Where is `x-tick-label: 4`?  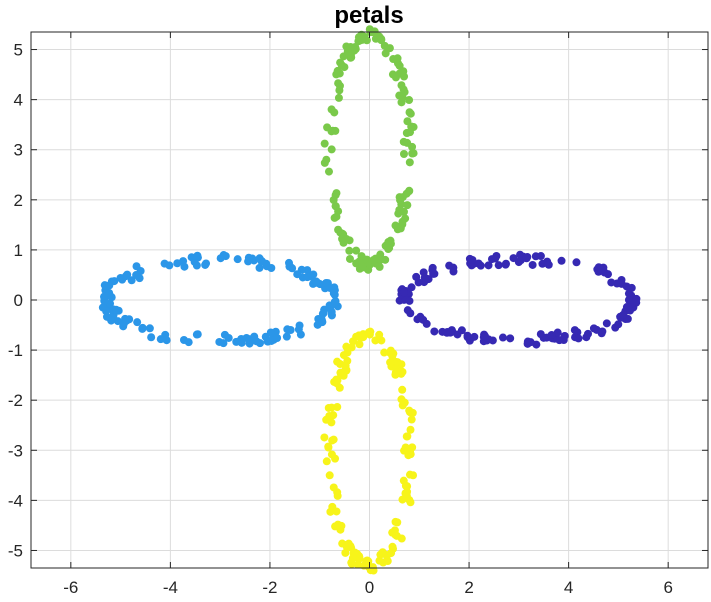 x-tick-label: 4 is located at coordinates (568, 587).